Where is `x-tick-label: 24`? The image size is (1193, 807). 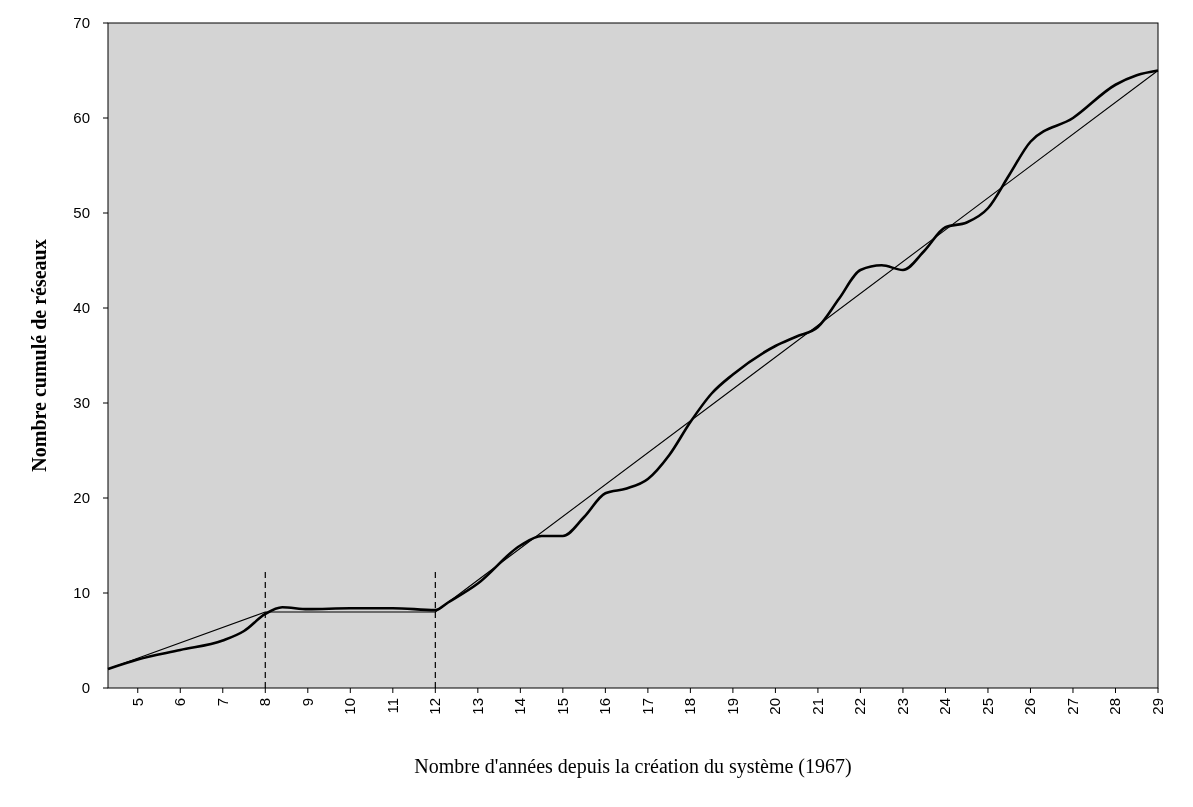
x-tick-label: 24 is located at coordinates (945, 706).